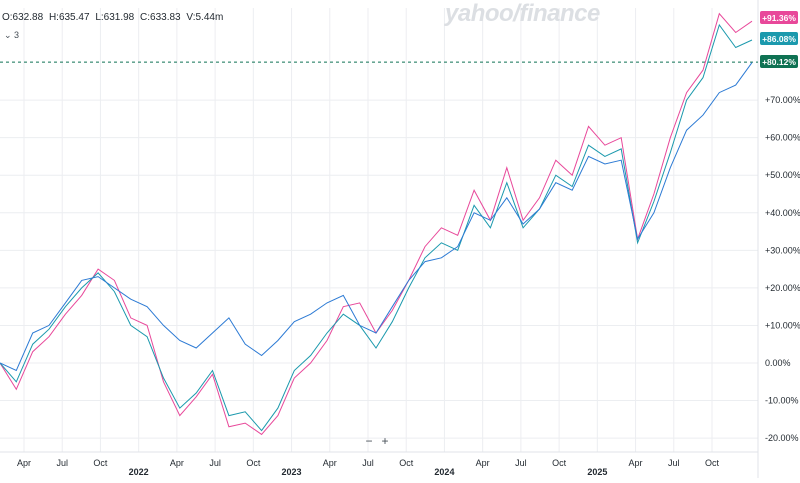 This screenshot has width=800, height=483. Describe the element at coordinates (444, 472) in the screenshot. I see `x-tick-label: 2024` at that location.